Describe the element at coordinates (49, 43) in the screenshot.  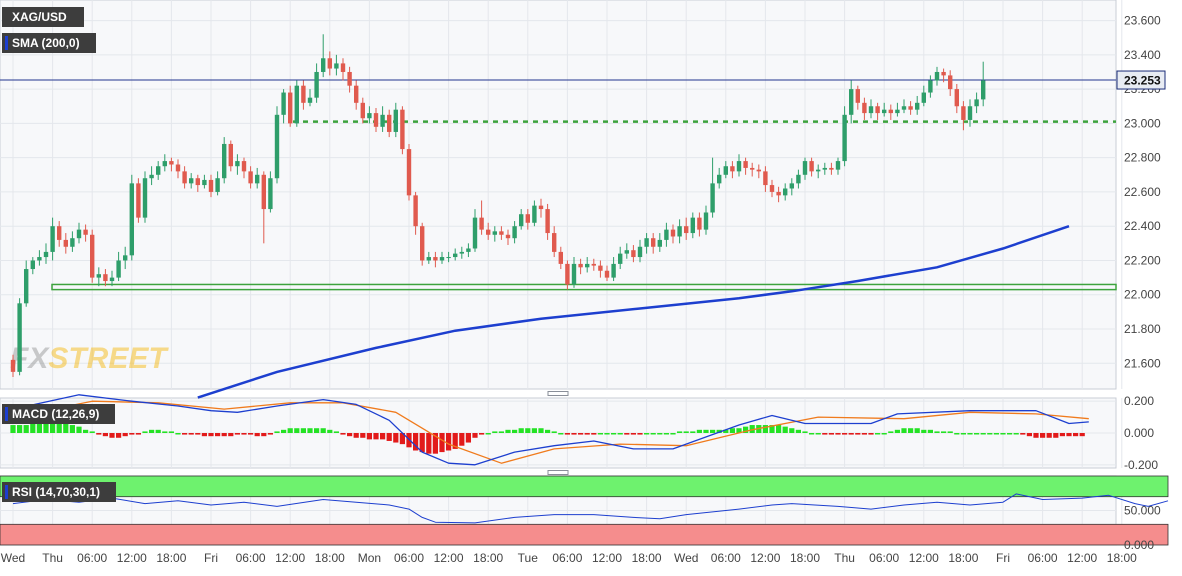
I see `sma-legend: SMA (200,0)` at that location.